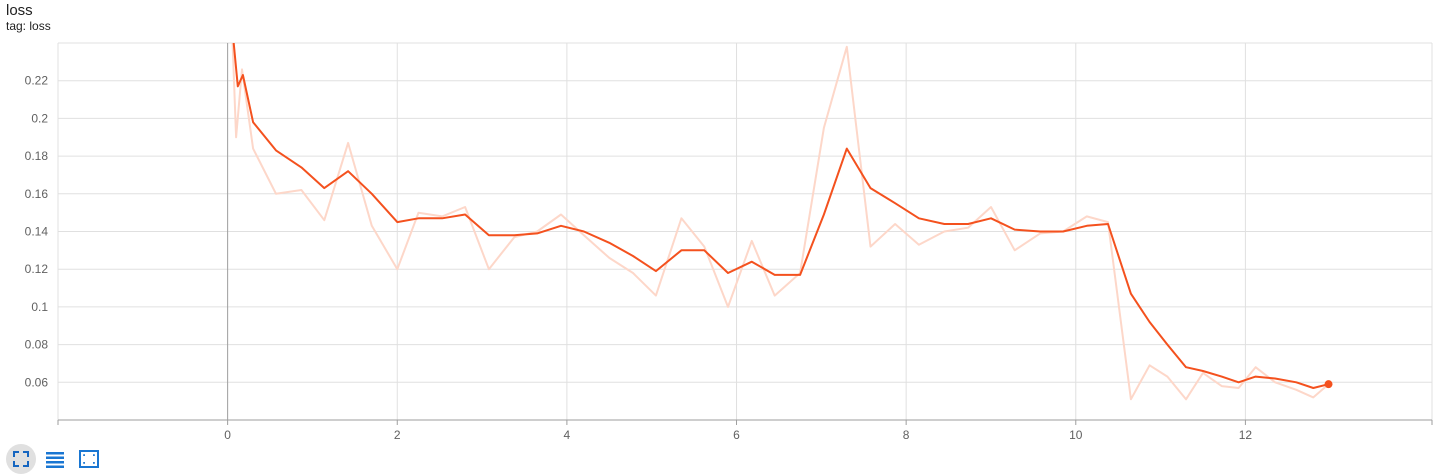  Describe the element at coordinates (39, 307) in the screenshot. I see `y-tick-label: 0.1` at that location.